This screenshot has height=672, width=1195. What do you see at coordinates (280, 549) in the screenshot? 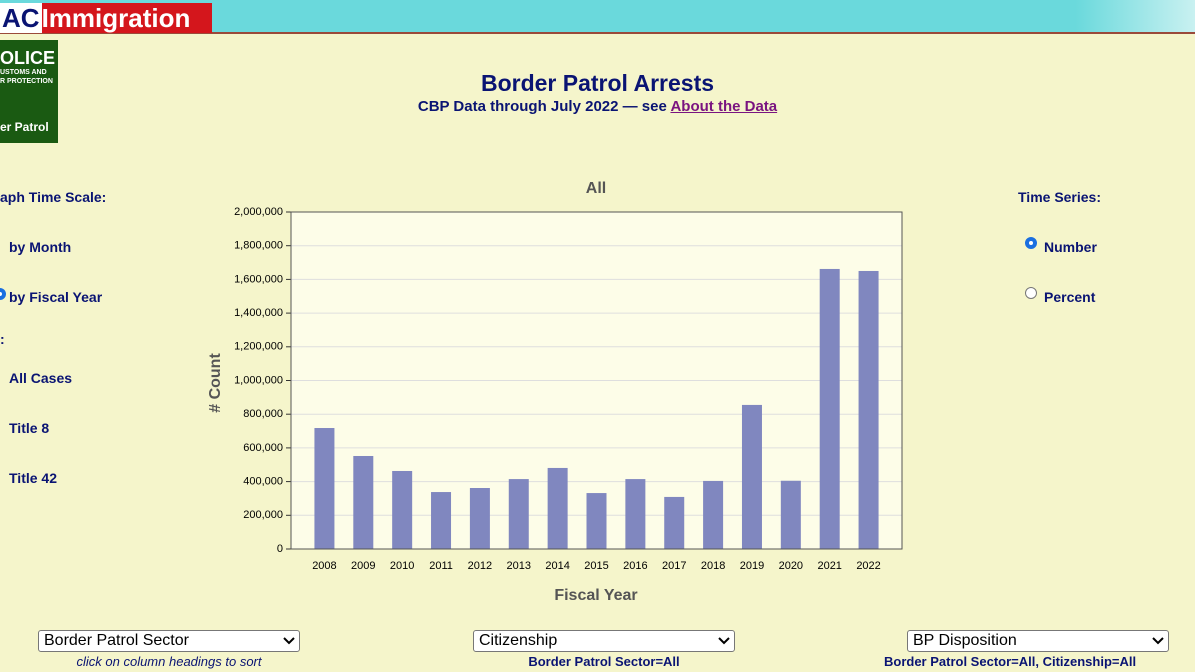
I see `y-tick-label: 0` at bounding box center [280, 549].